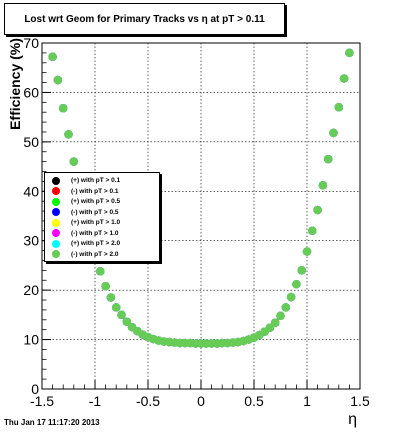 This screenshot has width=400, height=433. I want to click on legend-entry: (+) with pT > 0.1, so click(102, 181).